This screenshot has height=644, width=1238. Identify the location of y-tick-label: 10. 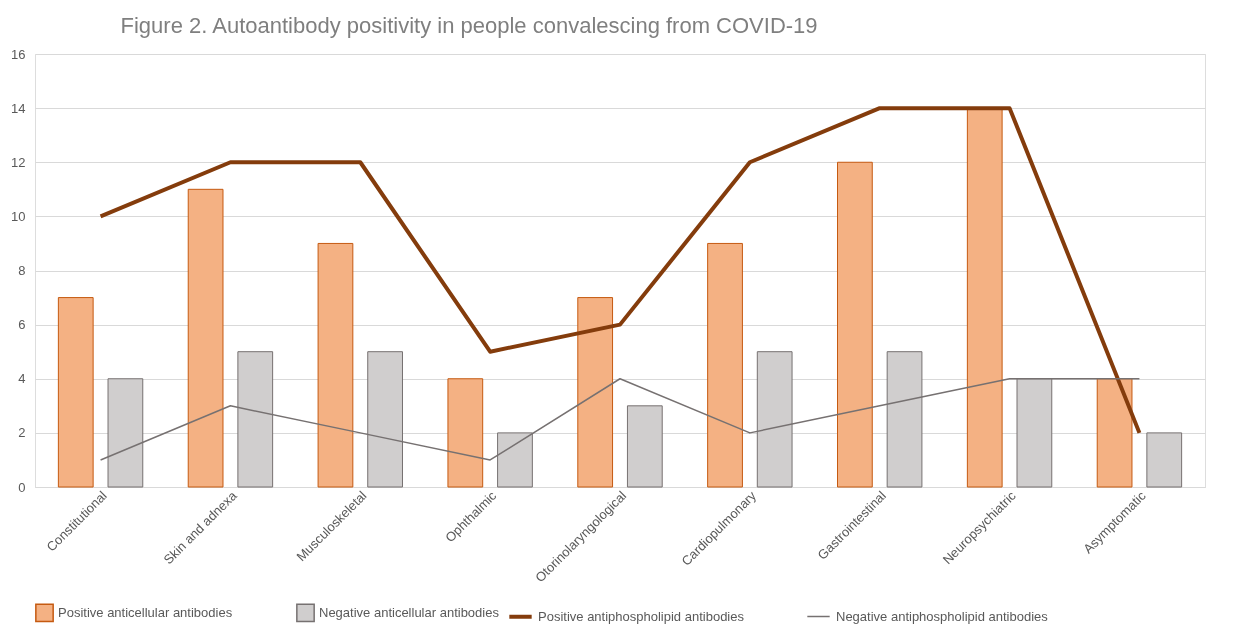
(18, 216).